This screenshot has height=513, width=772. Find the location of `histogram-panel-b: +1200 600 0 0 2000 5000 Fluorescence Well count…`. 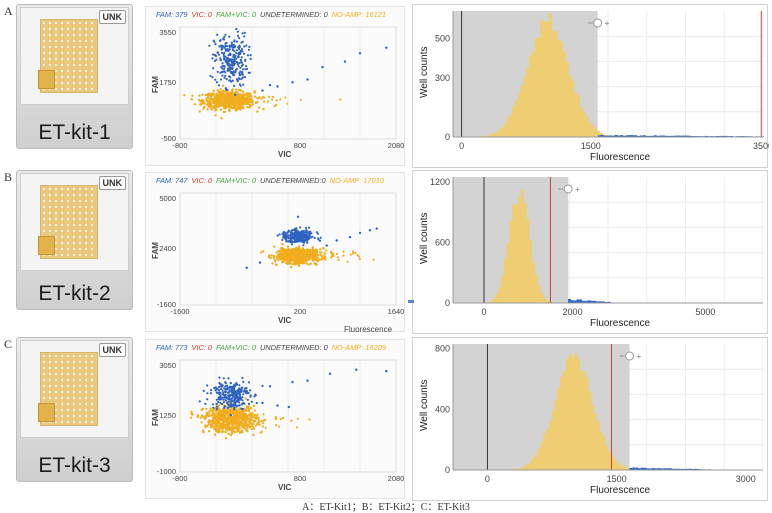

histogram-panel-b: +1200 600 0 0 2000 5000 Fluorescence Well count… is located at coordinates (590, 252).